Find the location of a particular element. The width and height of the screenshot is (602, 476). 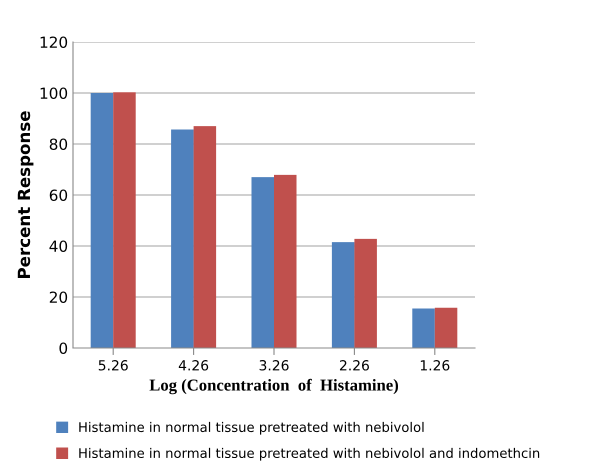

x-tick-label: 4.26 is located at coordinates (193, 365).